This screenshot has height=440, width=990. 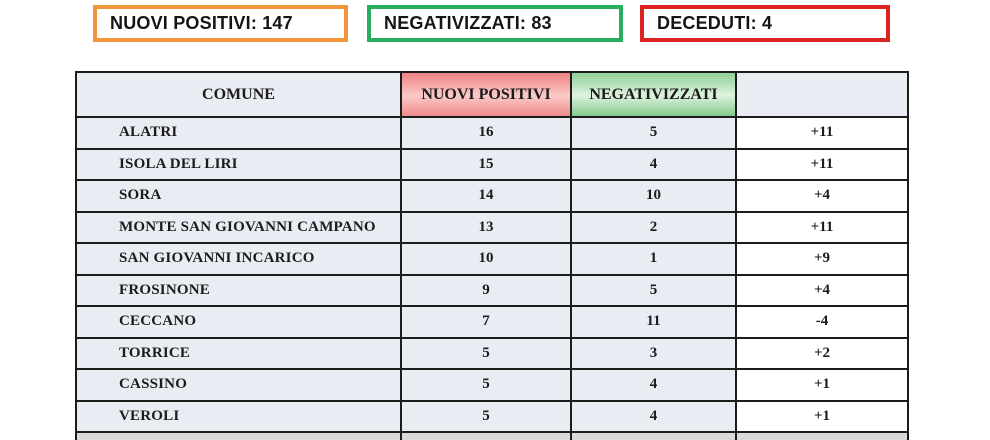 What do you see at coordinates (486, 322) in the screenshot?
I see `nuovi-positivi-cell: 7` at bounding box center [486, 322].